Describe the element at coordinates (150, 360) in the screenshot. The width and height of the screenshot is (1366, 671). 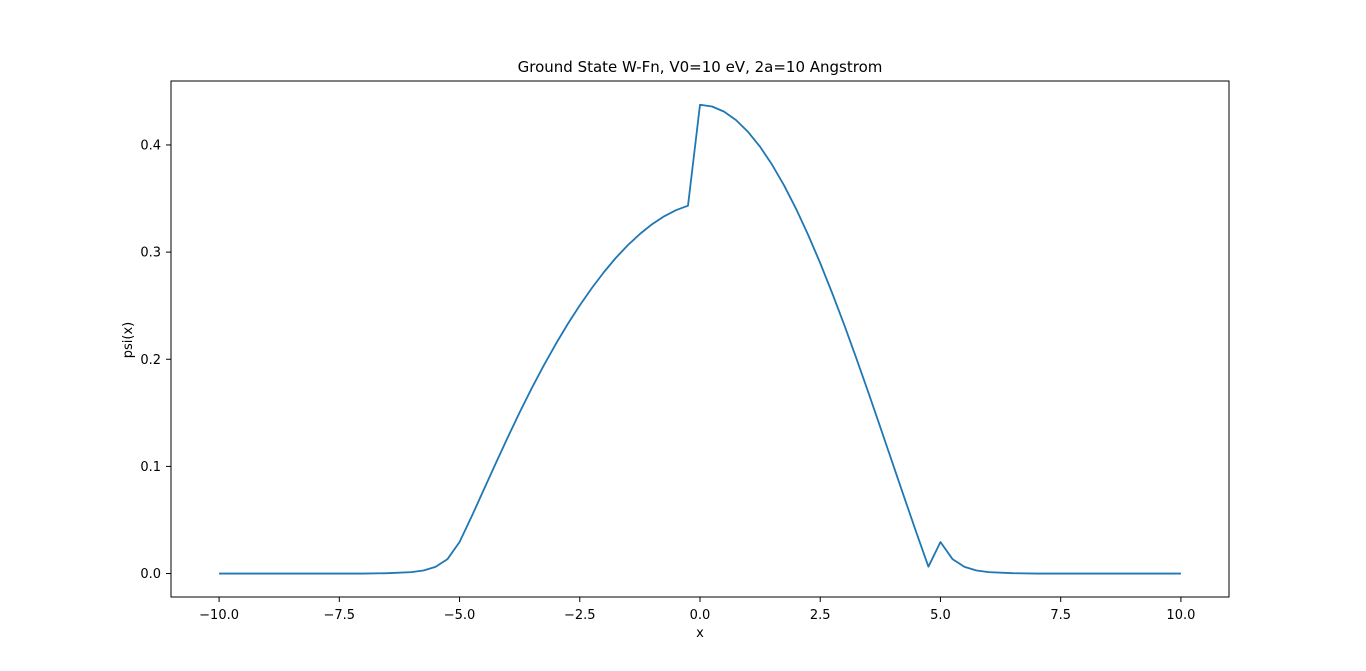
I see `y-tick-label: 0.2` at that location.